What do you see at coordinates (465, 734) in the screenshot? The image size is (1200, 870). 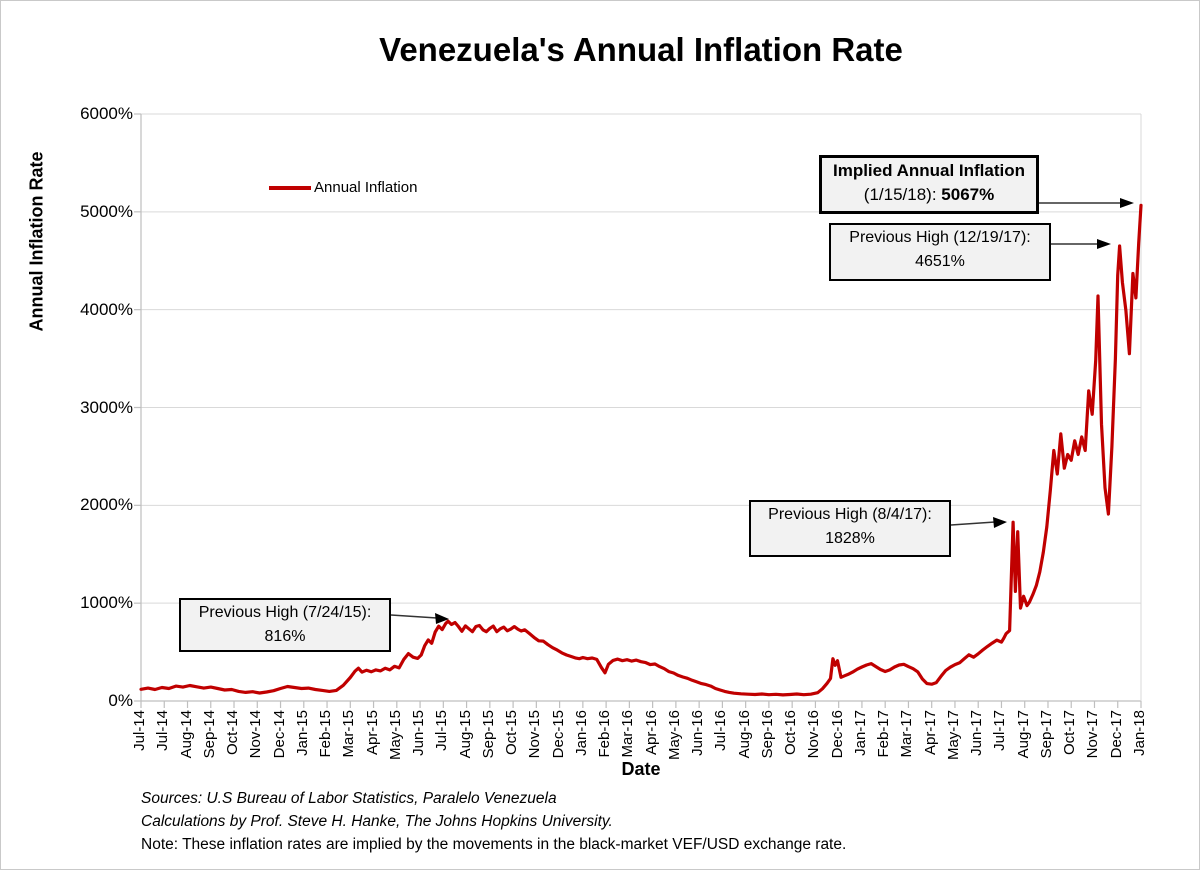 I see `x-tick-label: Aug-15` at bounding box center [465, 734].